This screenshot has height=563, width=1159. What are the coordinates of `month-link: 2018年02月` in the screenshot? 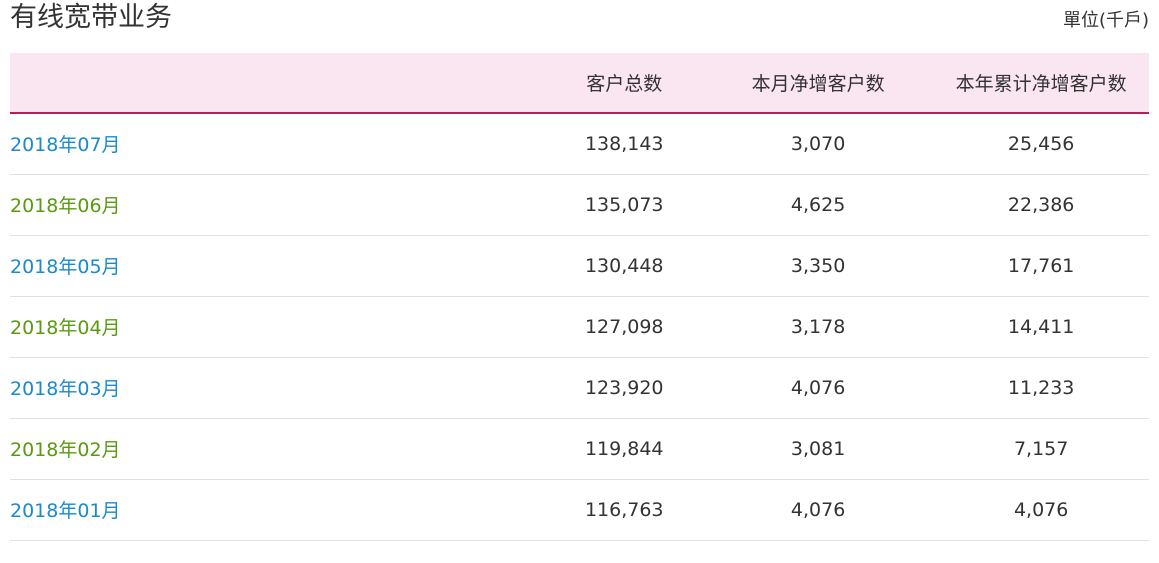 It's located at (65, 450).